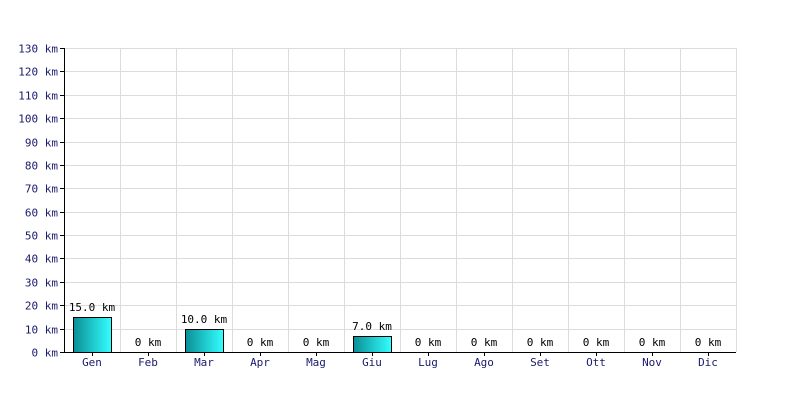  What do you see at coordinates (316, 362) in the screenshot?
I see `x-tick-label: Mag` at bounding box center [316, 362].